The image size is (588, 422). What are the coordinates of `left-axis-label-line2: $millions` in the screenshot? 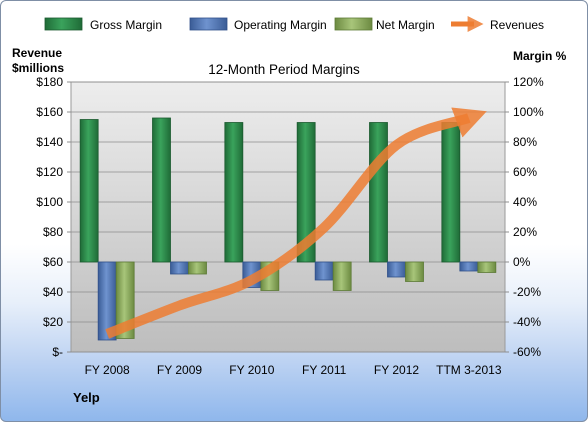 It's located at (38, 68).